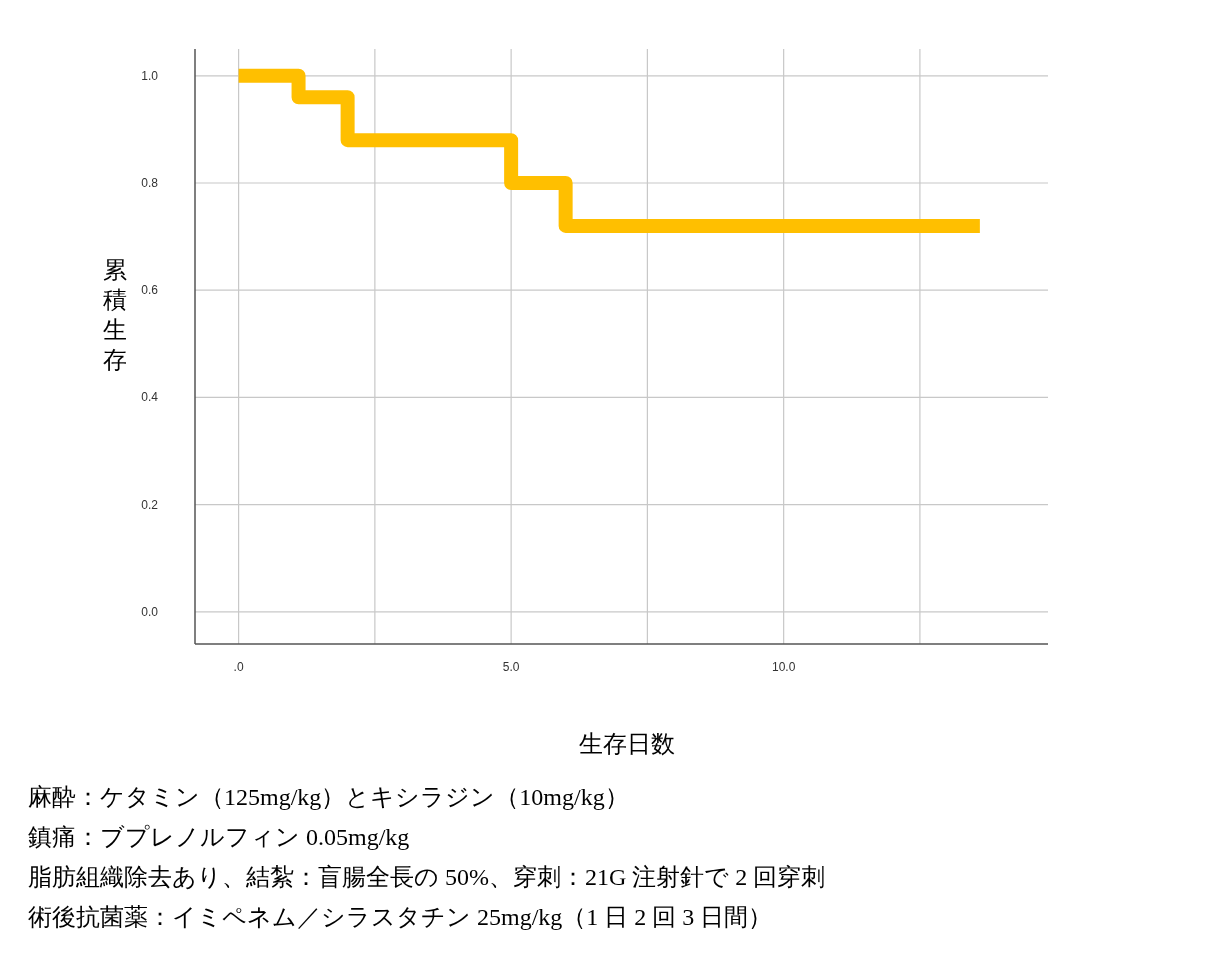  What do you see at coordinates (511, 667) in the screenshot?
I see `x-tick-label: 5.0` at bounding box center [511, 667].